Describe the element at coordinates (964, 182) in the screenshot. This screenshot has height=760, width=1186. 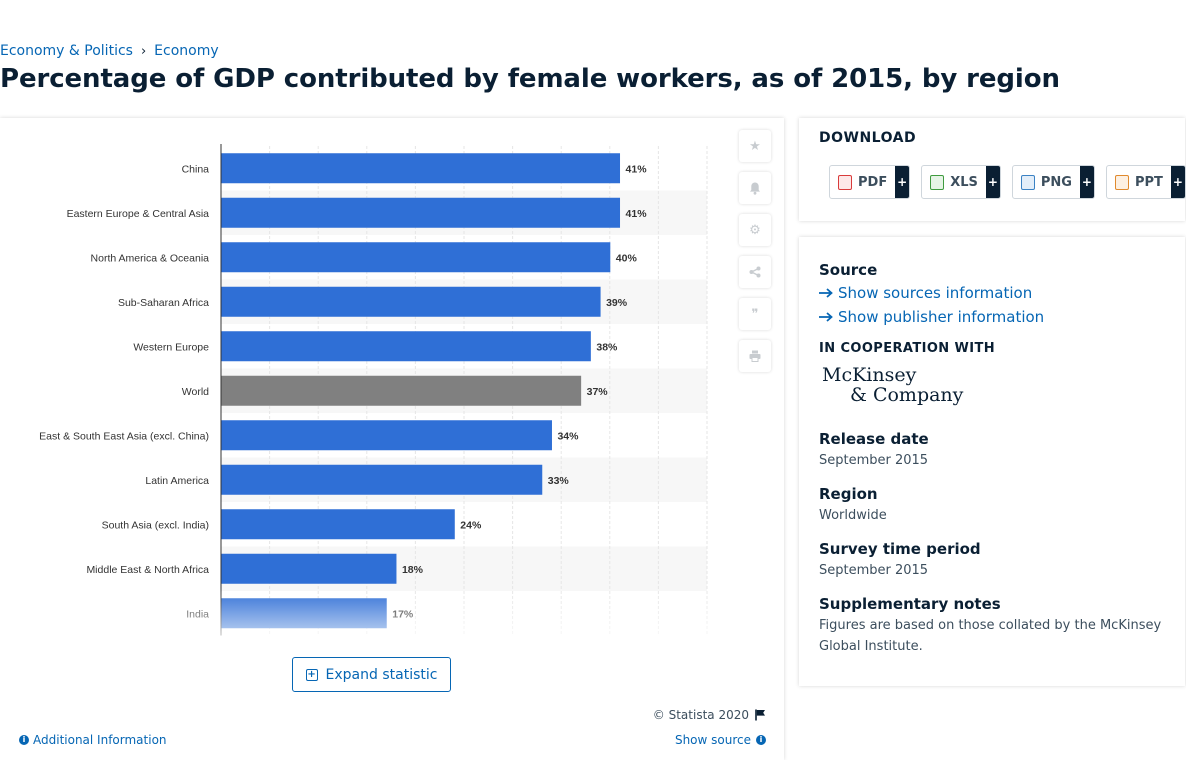
I see `download-xls-label: XLS` at that location.